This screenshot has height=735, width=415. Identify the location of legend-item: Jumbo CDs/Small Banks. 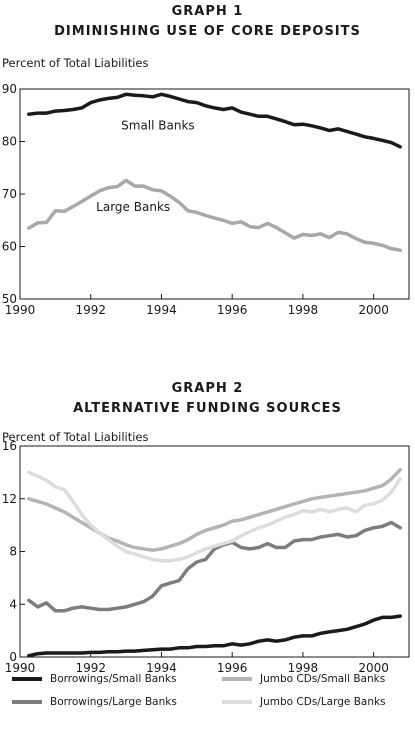
(303, 679).